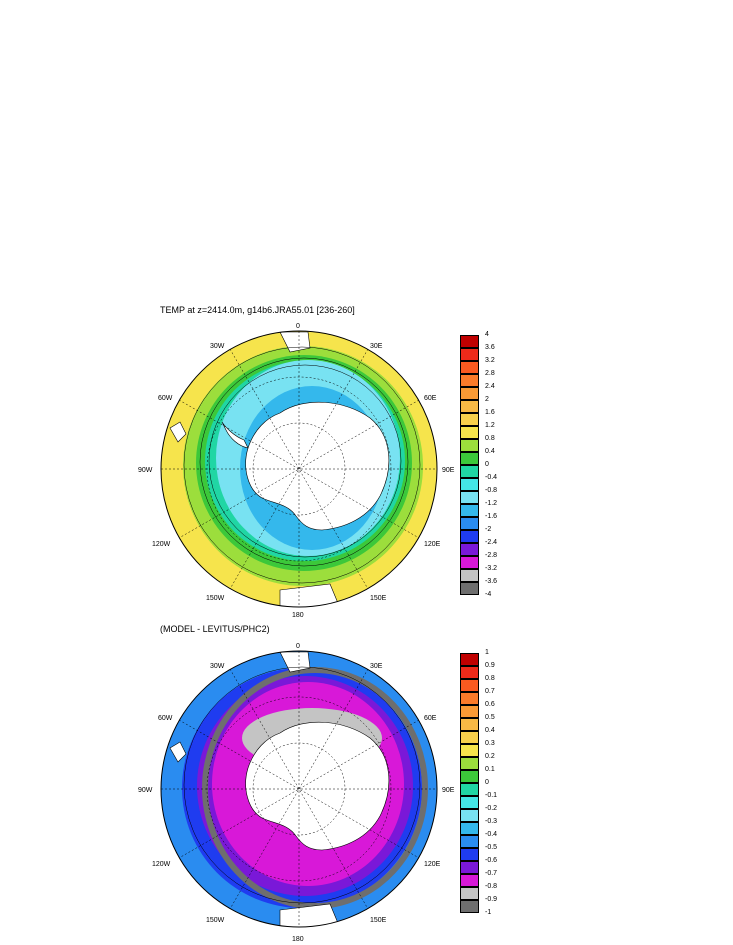  I want to click on colorbar-label: -0.1, so click(491, 795).